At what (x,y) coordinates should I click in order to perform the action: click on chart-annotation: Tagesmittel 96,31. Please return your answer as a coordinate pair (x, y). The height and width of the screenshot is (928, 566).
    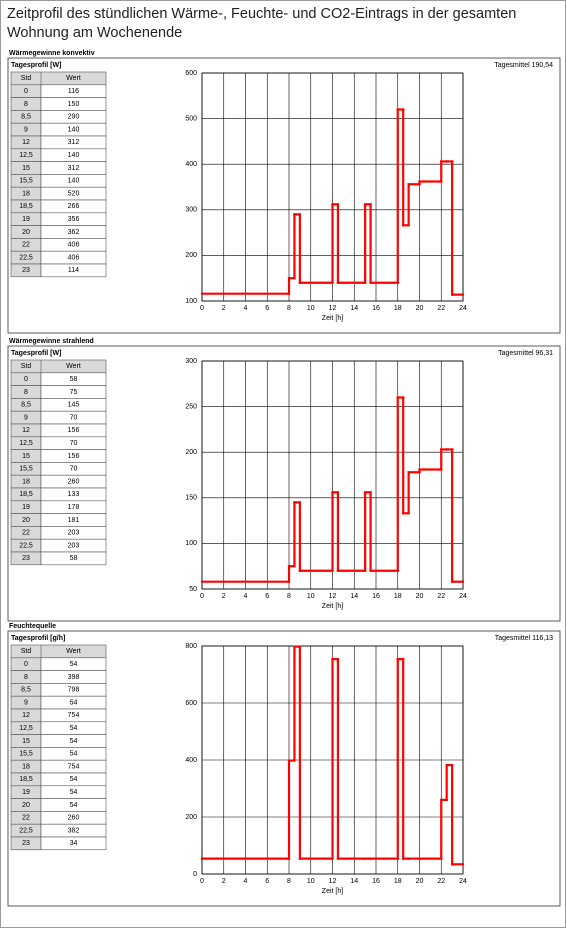
    Looking at the image, I should click on (525, 353).